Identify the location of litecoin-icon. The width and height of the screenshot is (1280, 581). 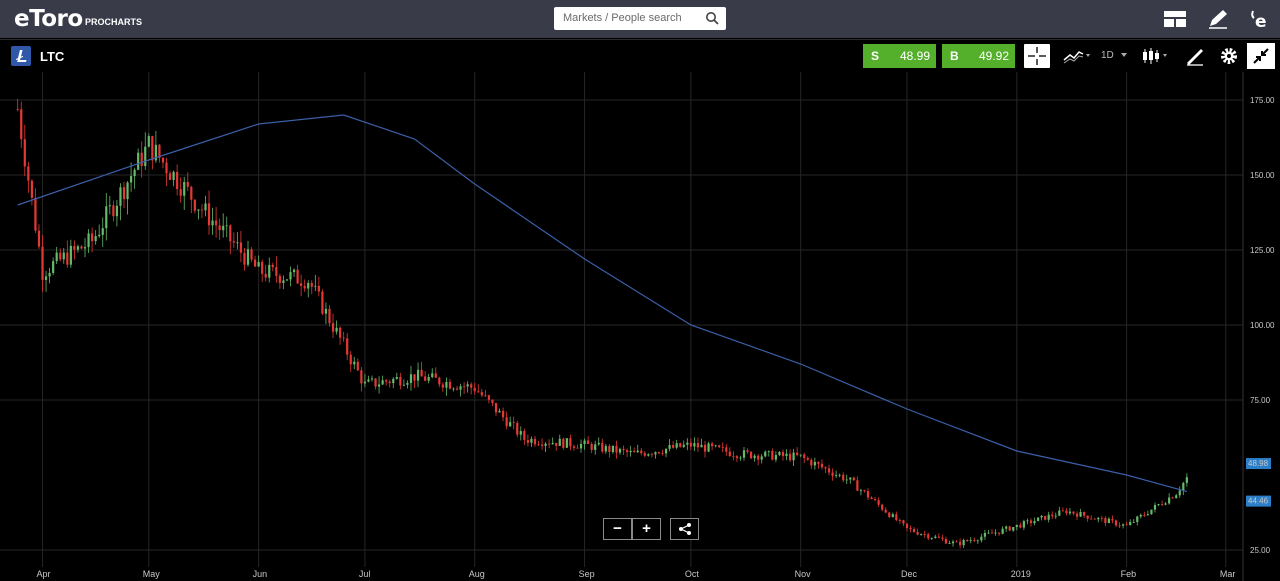
(21, 56).